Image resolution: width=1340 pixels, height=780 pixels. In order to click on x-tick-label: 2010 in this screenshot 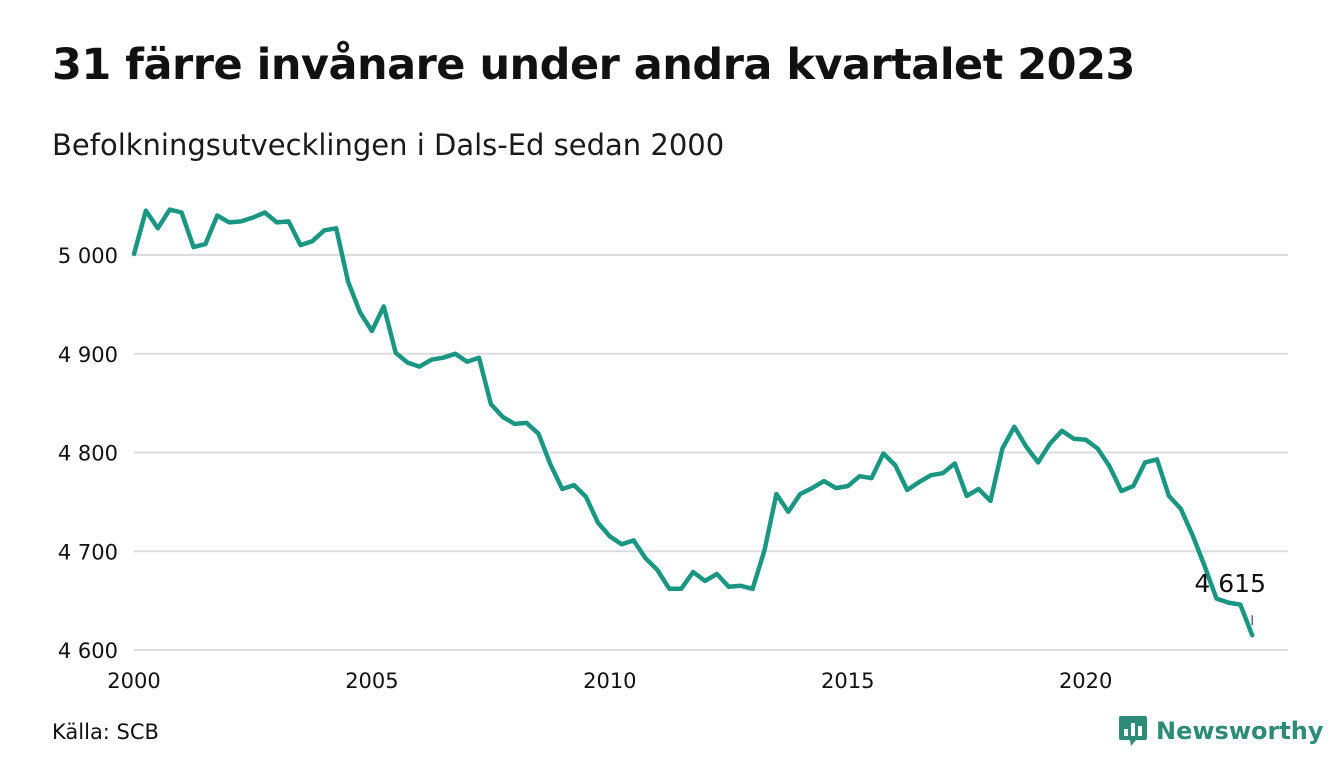, I will do `click(609, 681)`.